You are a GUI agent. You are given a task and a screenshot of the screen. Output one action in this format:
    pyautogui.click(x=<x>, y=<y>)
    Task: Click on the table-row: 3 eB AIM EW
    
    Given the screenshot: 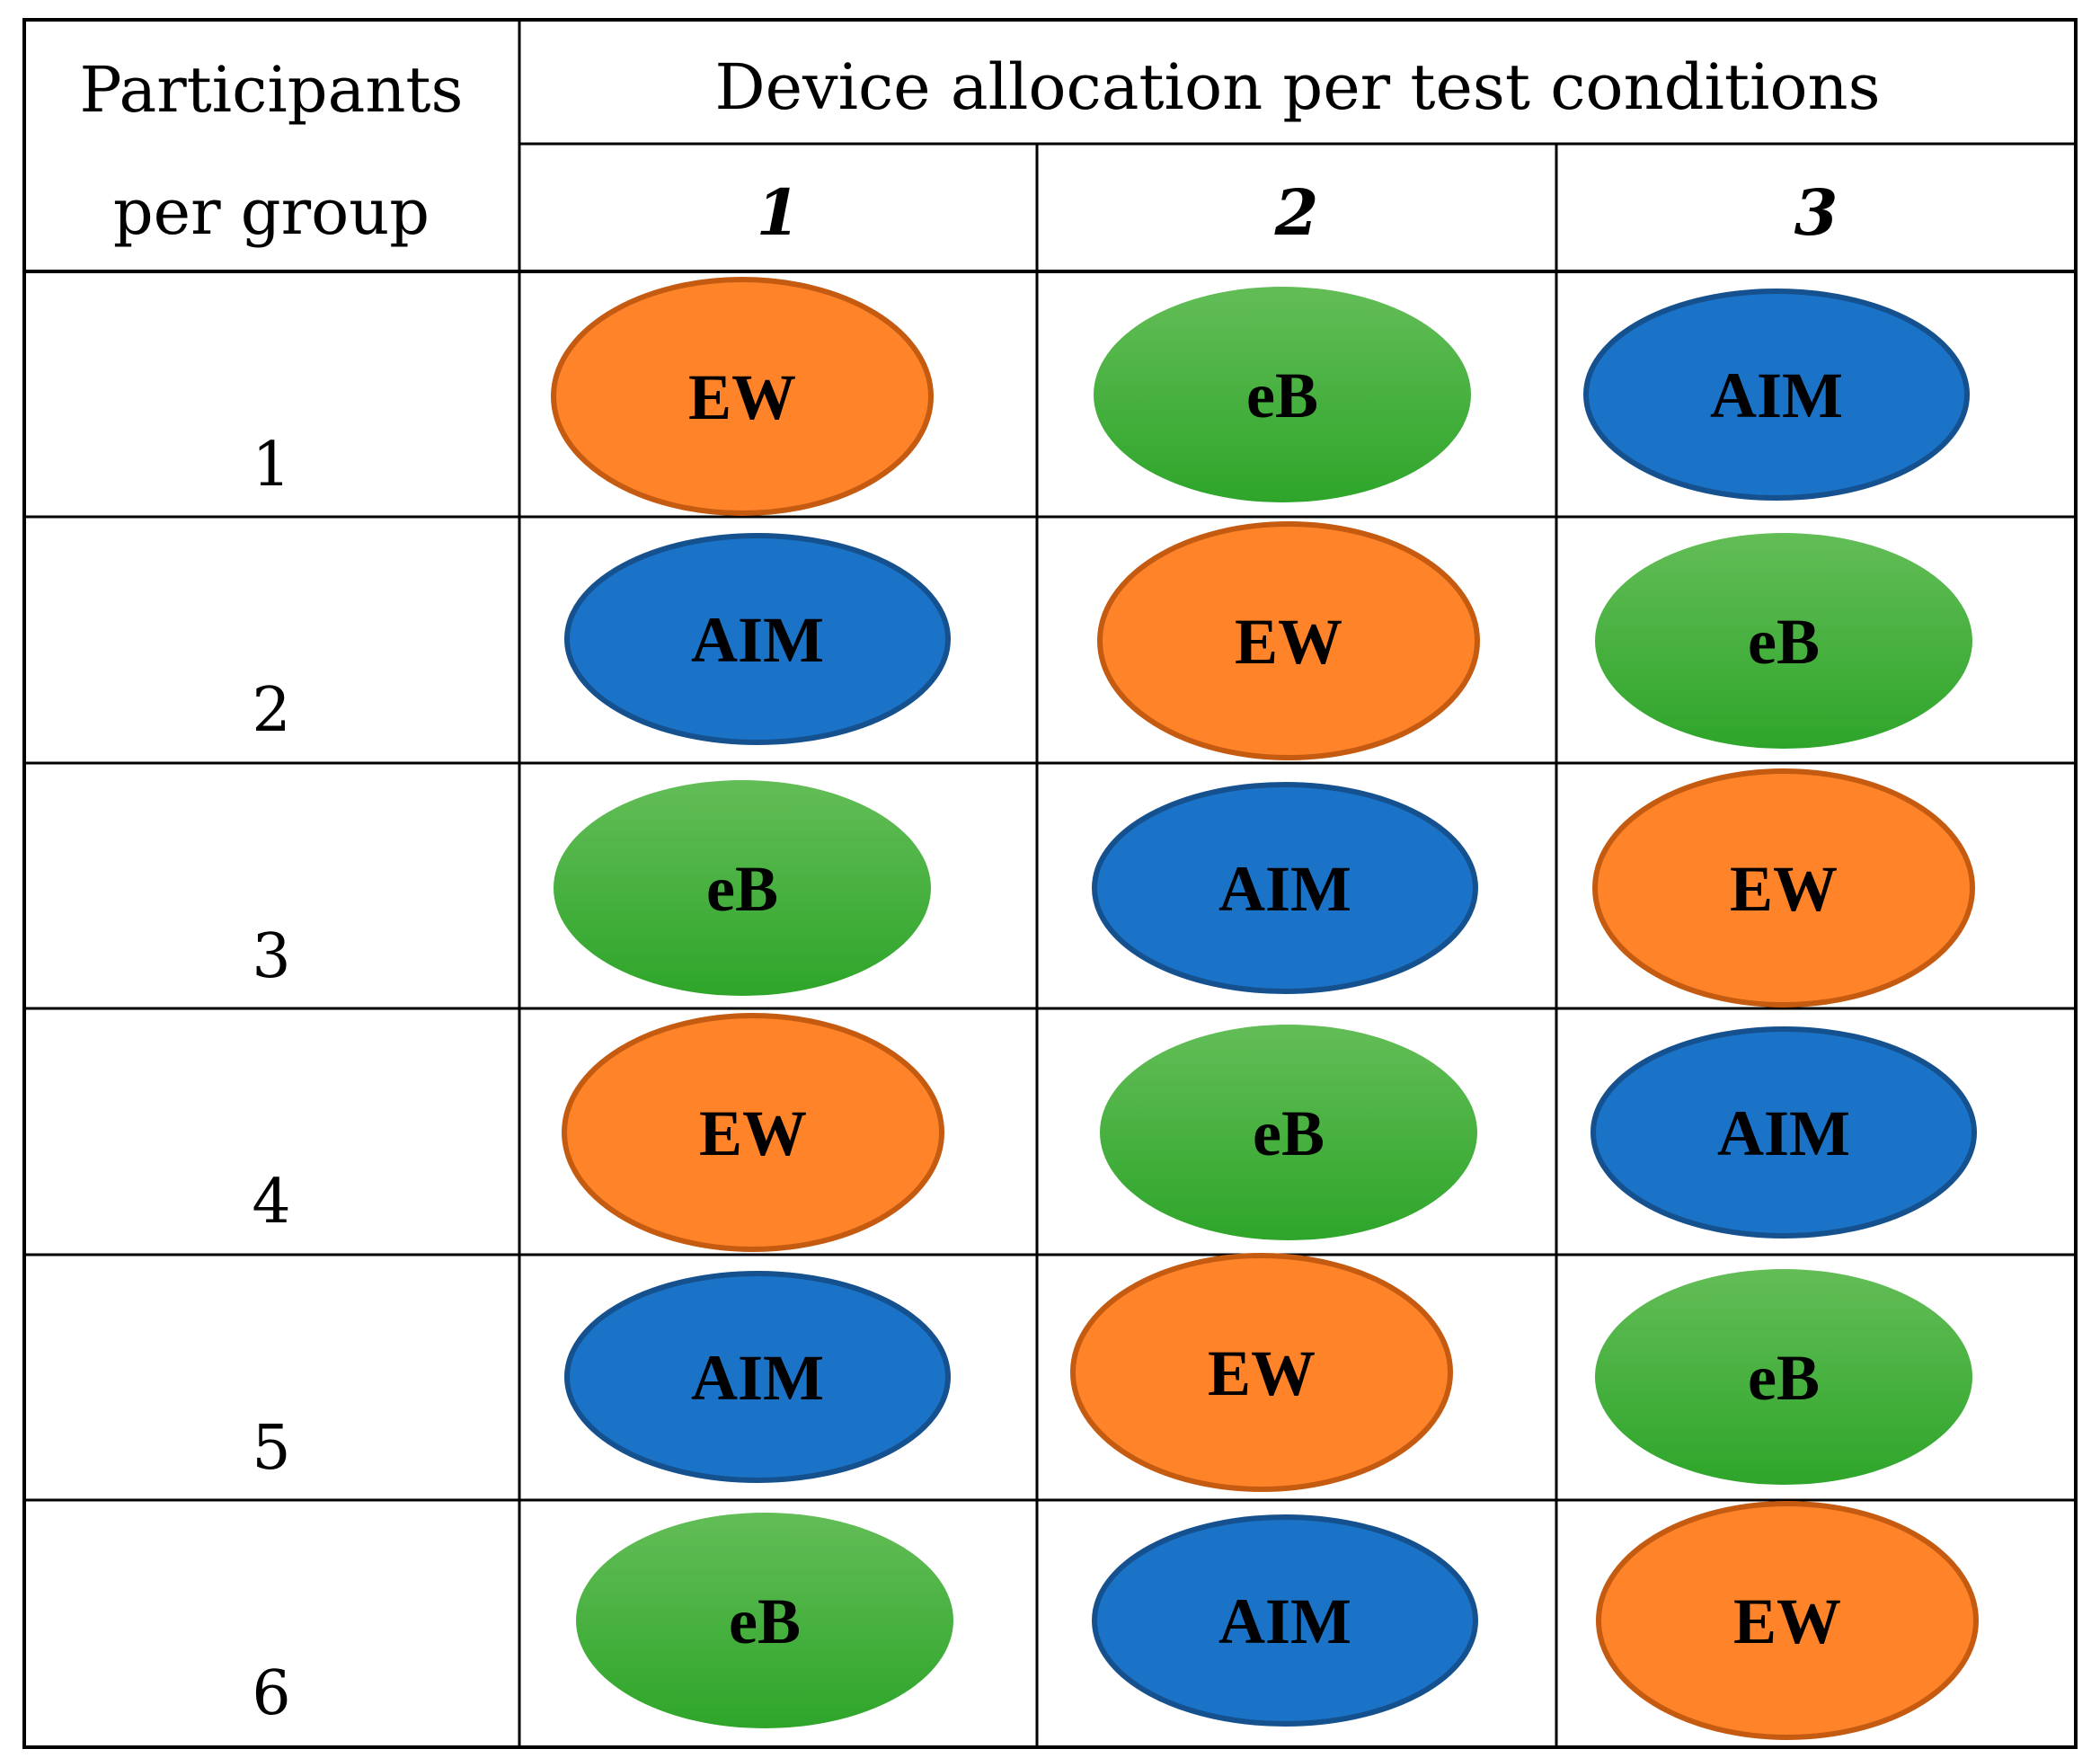 What is the action you would take?
    pyautogui.click(x=1113, y=888)
    